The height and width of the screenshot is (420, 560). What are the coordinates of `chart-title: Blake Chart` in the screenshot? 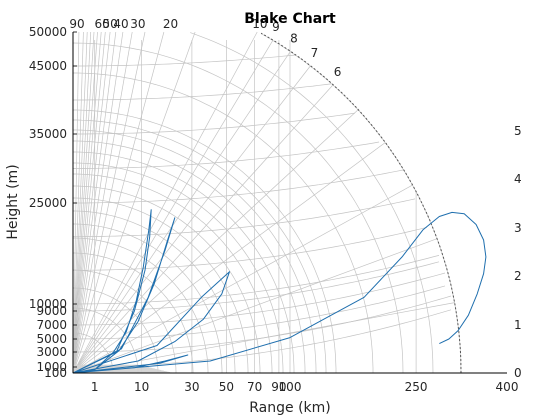 It's located at (290, 19).